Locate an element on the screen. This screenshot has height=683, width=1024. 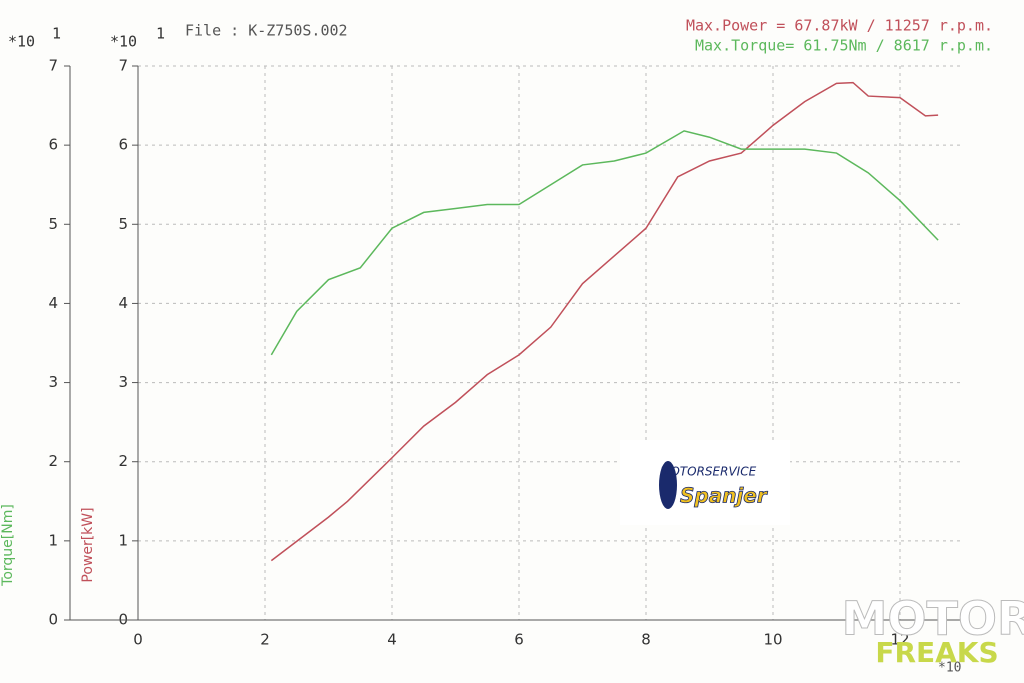
y2-tick-label: 4 is located at coordinates (53, 303).